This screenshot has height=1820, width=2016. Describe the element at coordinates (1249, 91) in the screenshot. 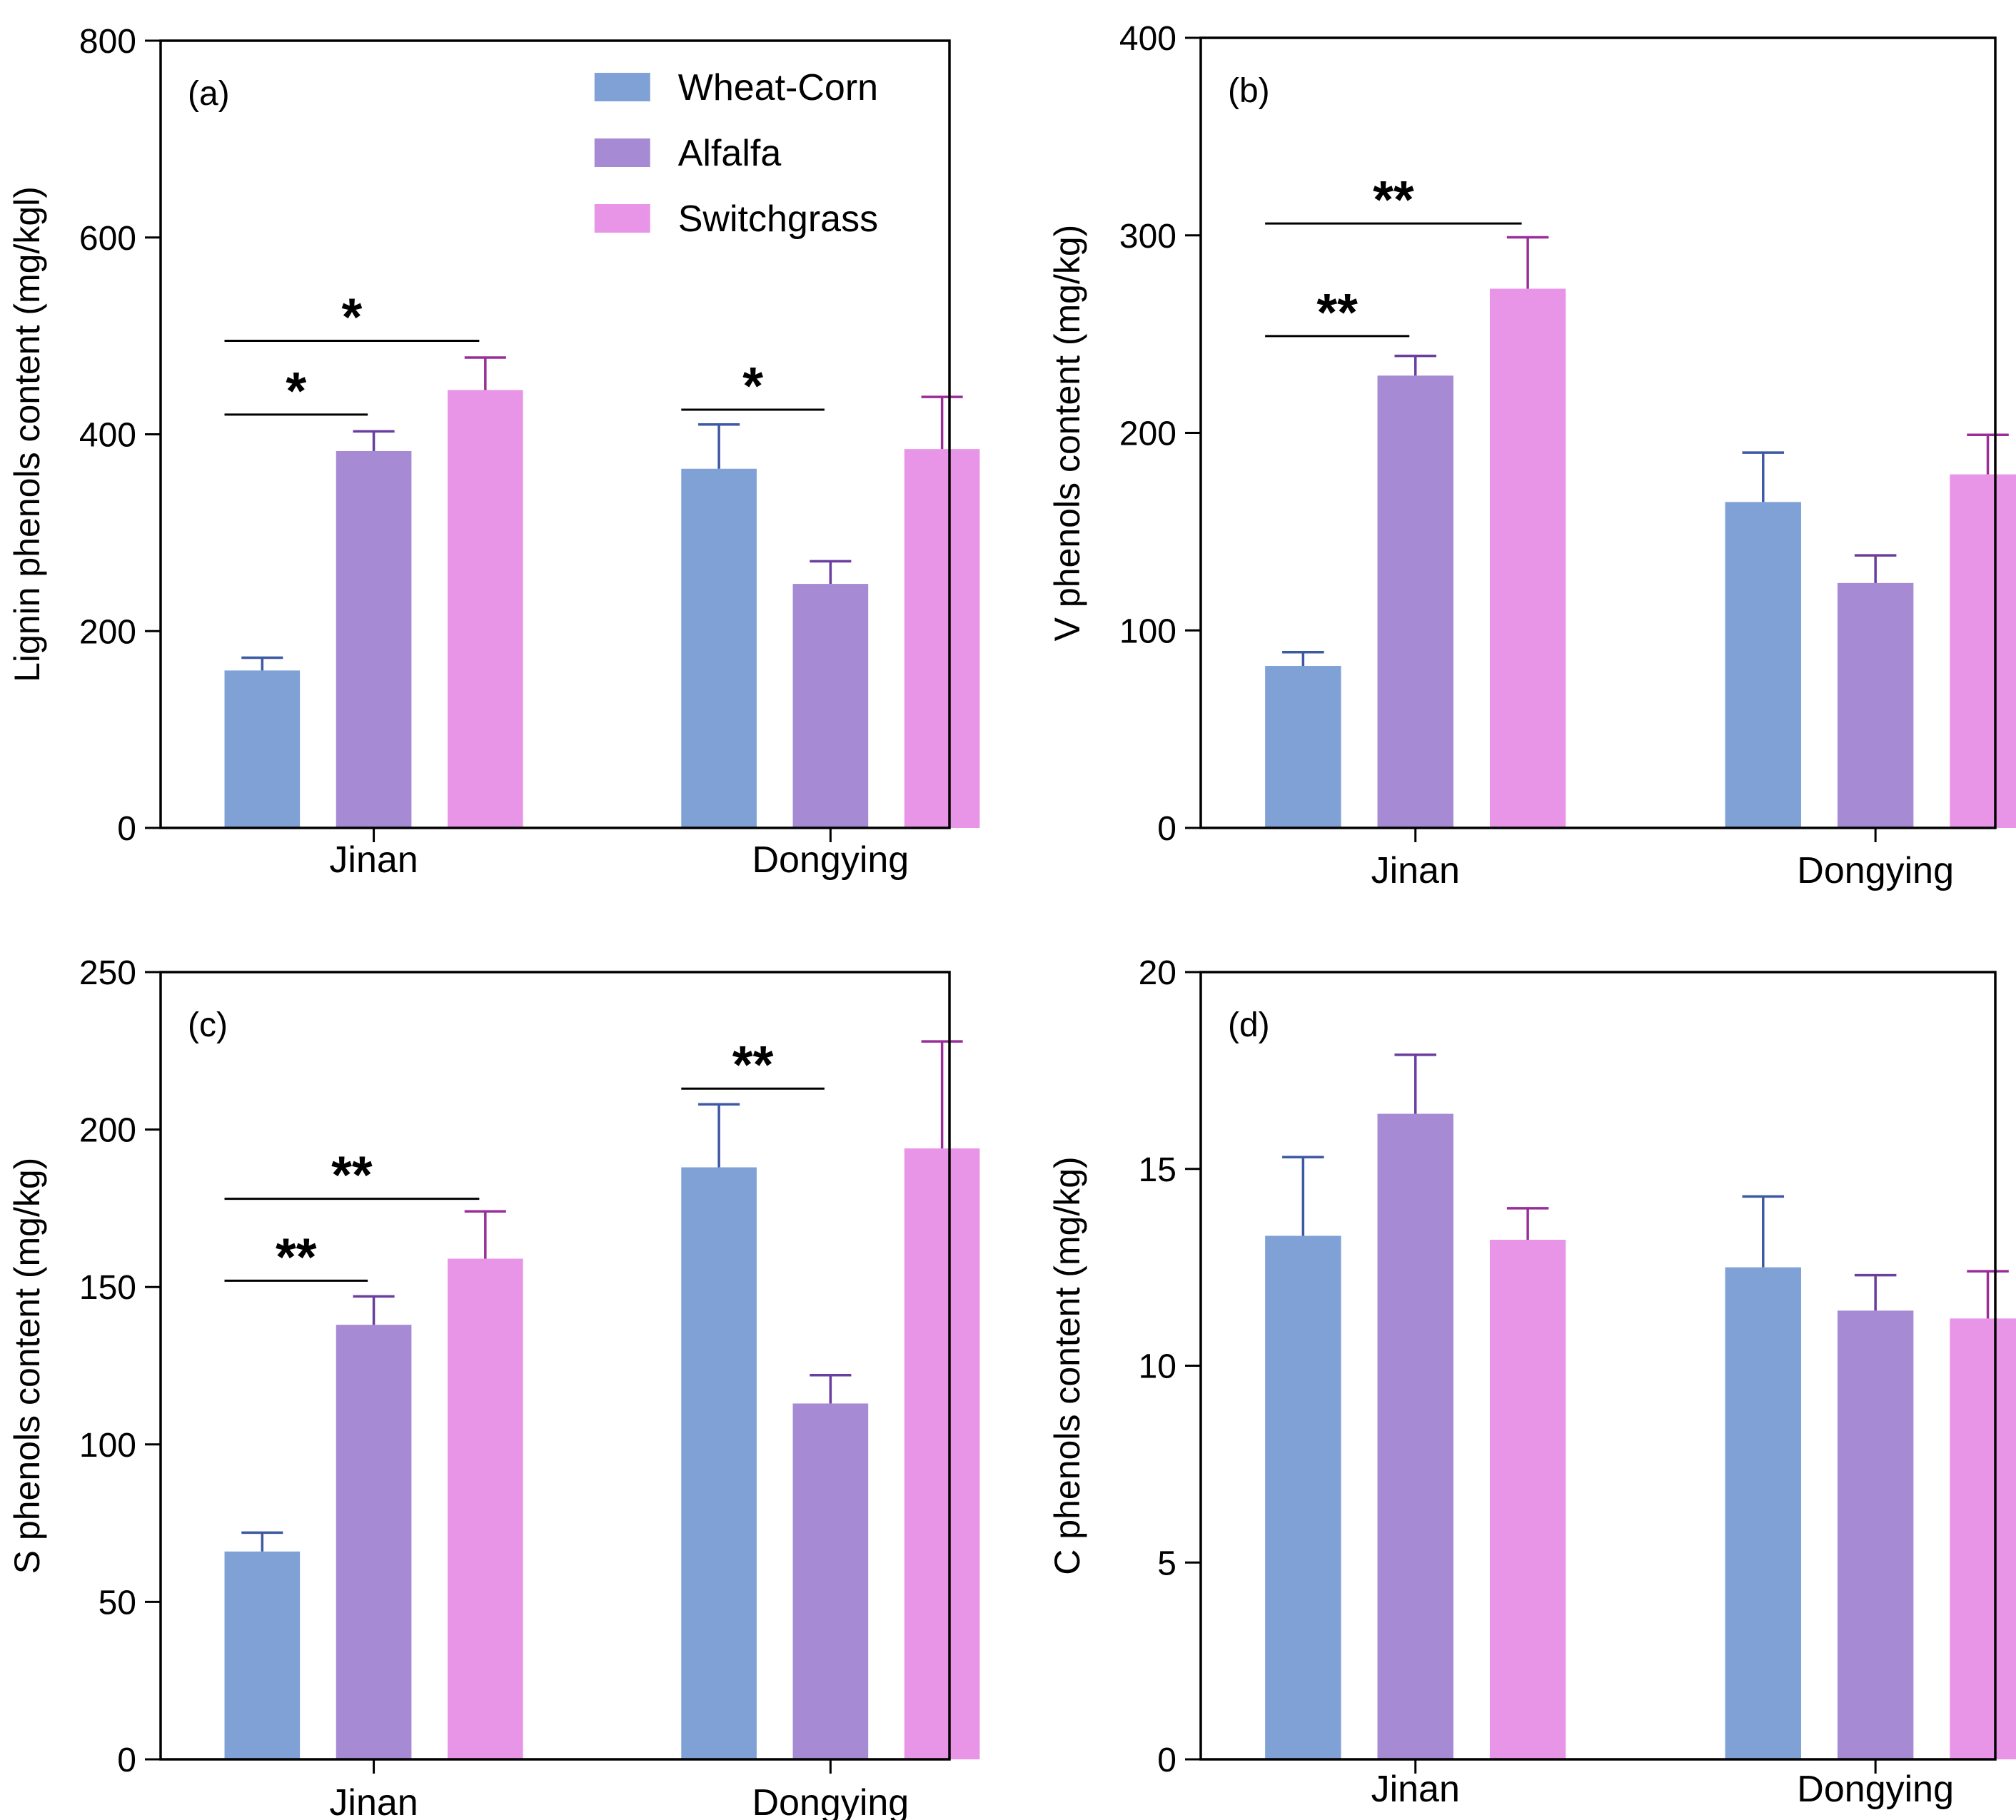

I see `panel-label: (b)` at that location.